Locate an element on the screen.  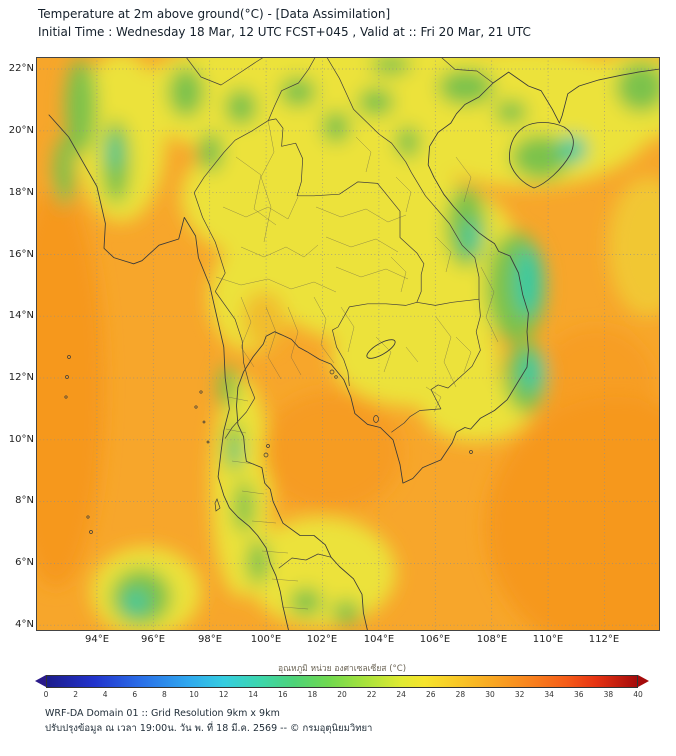
colorbar-tick-label: 26 is located at coordinates (431, 694).